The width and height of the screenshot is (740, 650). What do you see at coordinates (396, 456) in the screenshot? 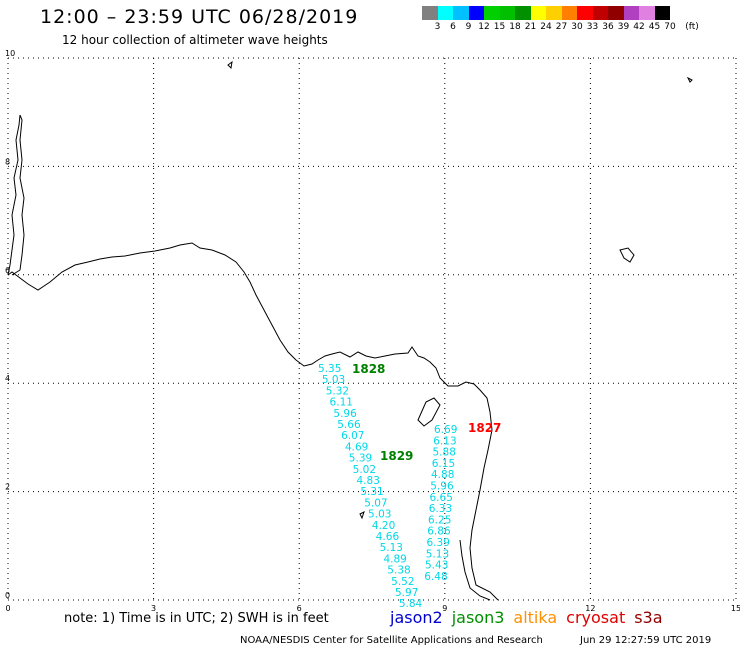
I see `time-tag-1829: 1829` at bounding box center [396, 456].